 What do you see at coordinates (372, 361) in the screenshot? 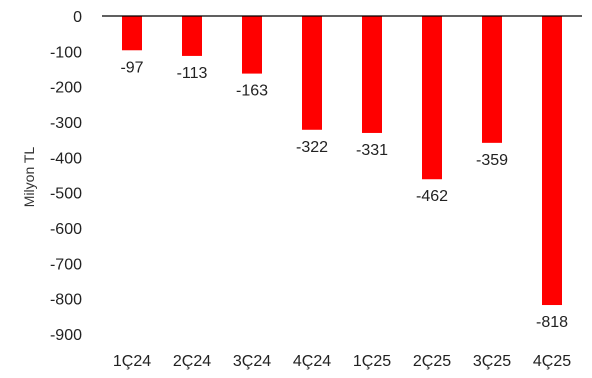
I see `x-tick-label: 1Ç25` at bounding box center [372, 361].